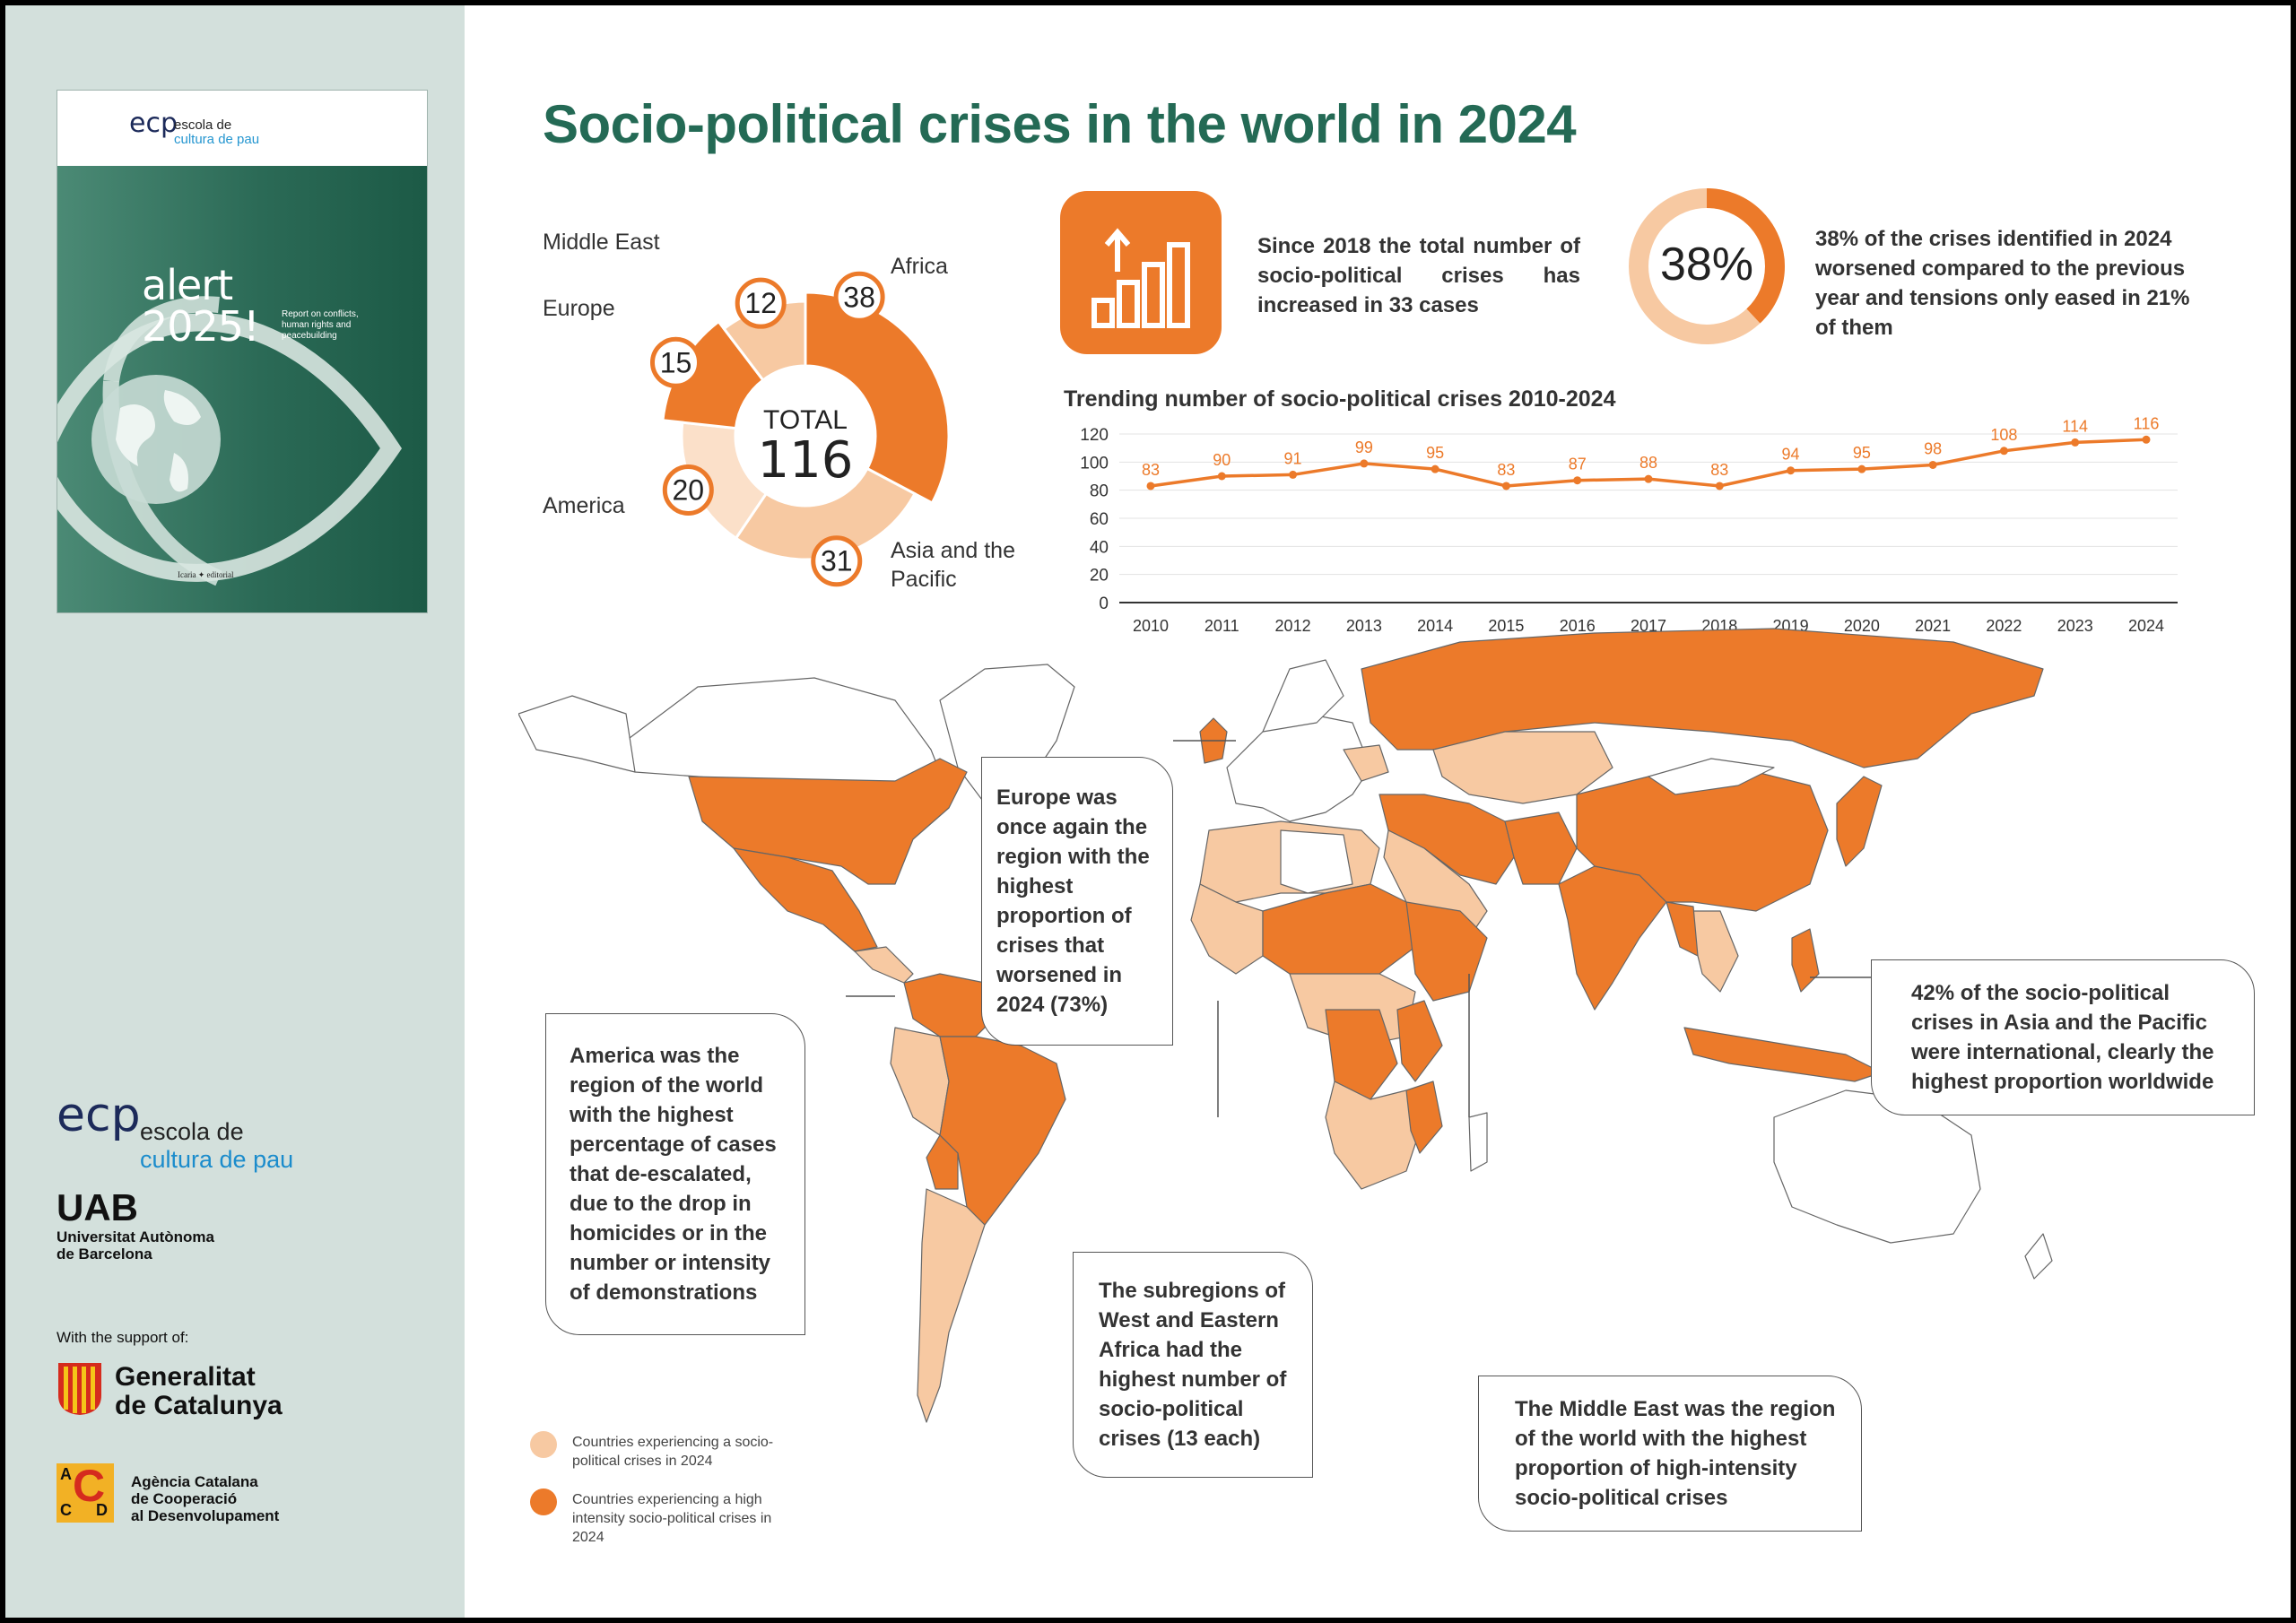  Describe the element at coordinates (1375, 1135) in the screenshot. I see `map-southern-africa` at that location.